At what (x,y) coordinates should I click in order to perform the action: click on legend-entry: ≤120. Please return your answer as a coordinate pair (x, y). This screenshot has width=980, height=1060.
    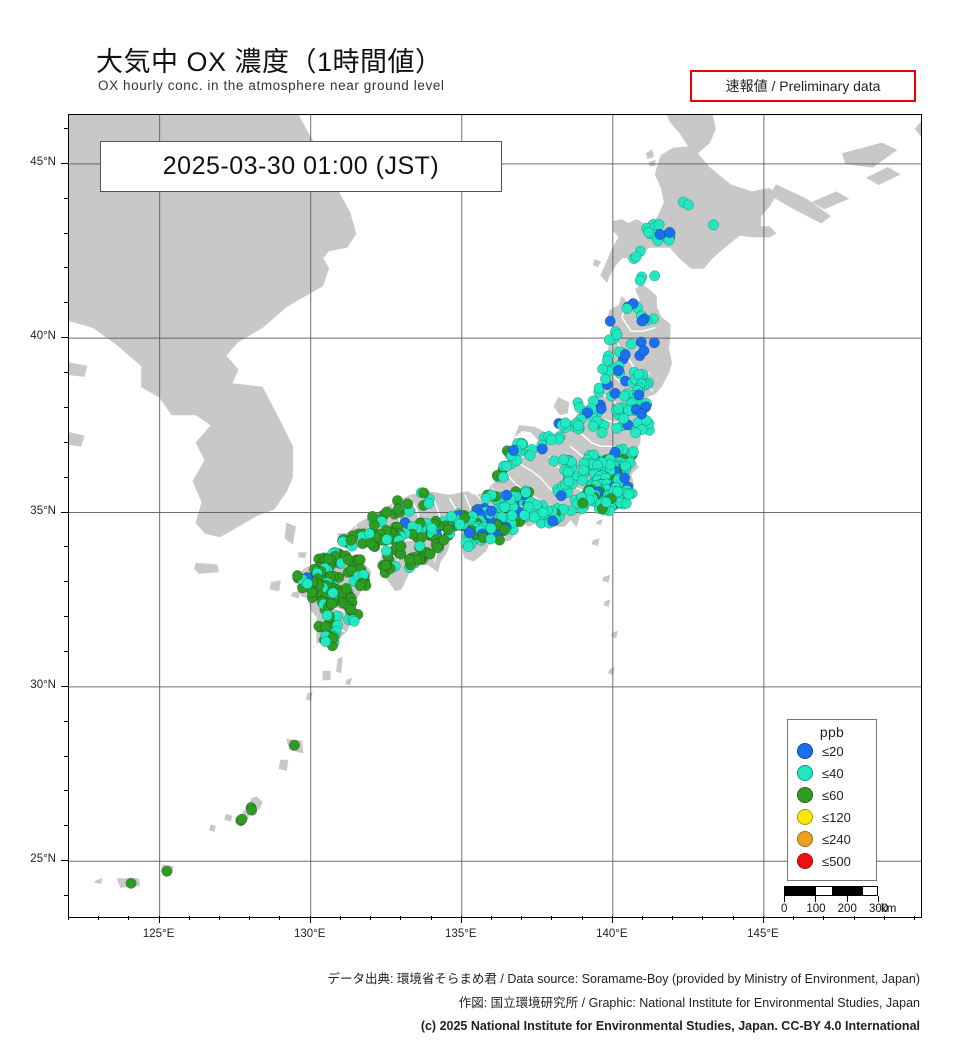
    Looking at the image, I should click on (832, 817).